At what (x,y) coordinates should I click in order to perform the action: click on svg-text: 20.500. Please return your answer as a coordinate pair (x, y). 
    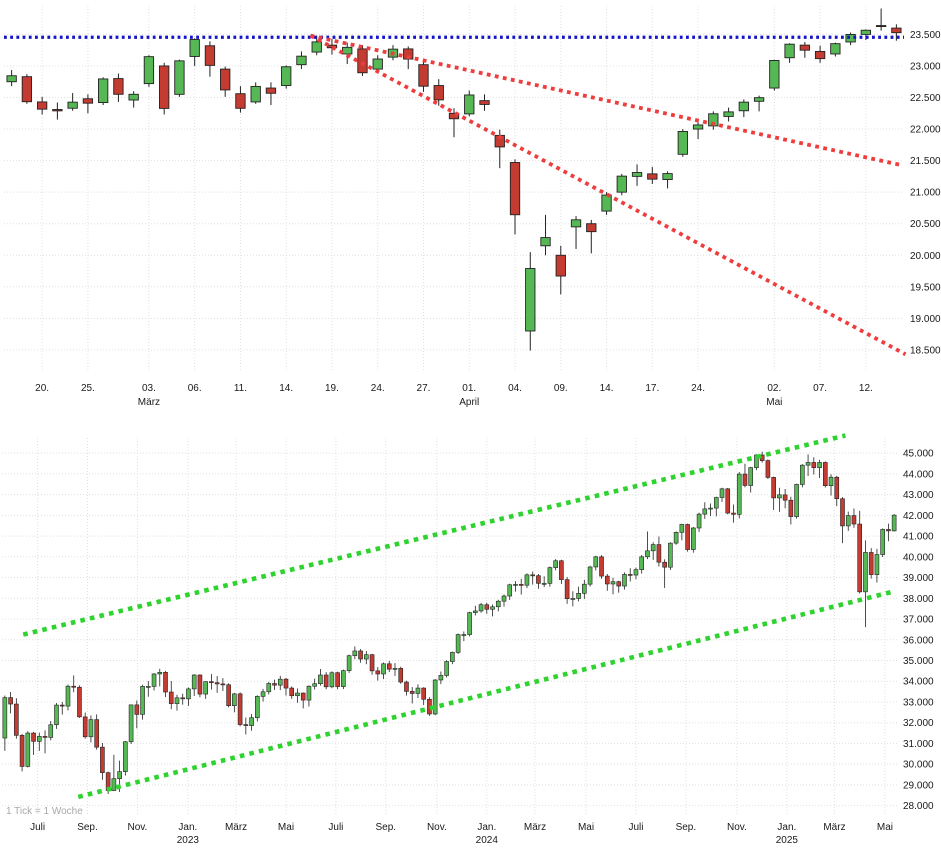
    Looking at the image, I should click on (925, 224).